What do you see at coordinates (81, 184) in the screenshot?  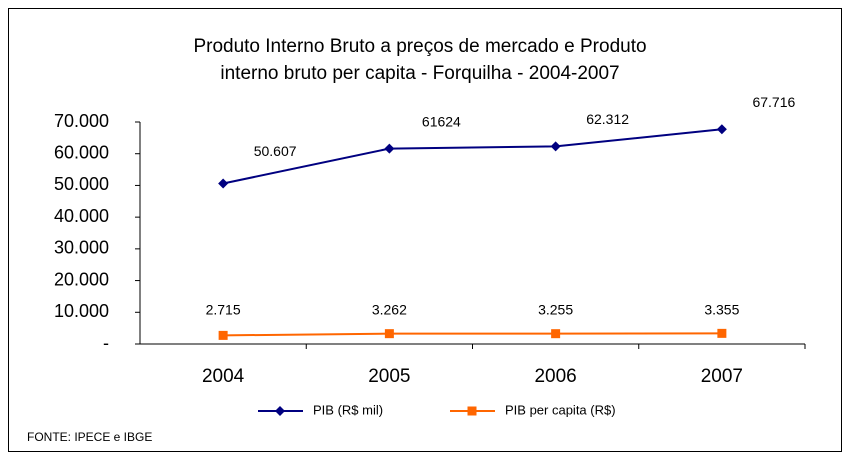 I see `y-tick-label: 50.000` at bounding box center [81, 184].